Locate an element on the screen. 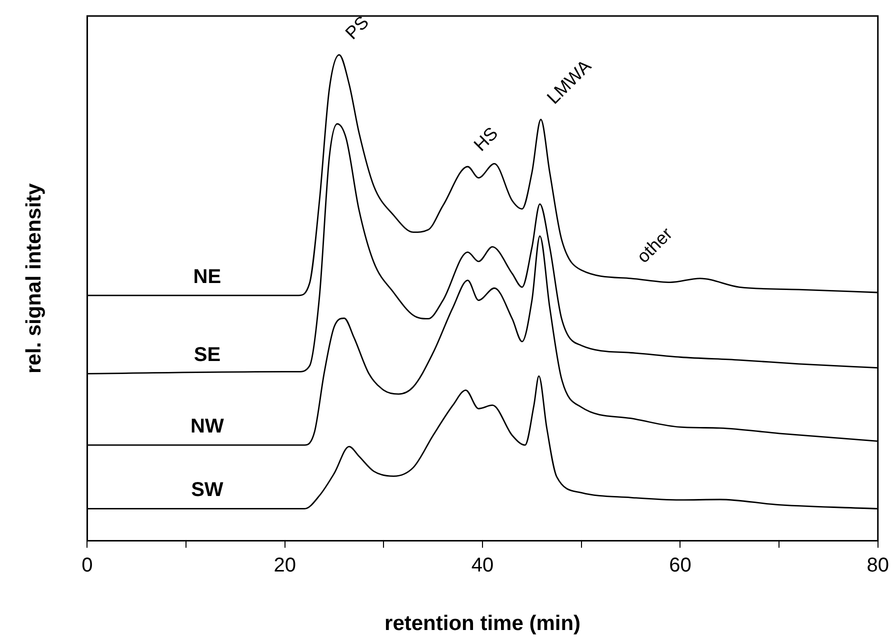 The height and width of the screenshot is (641, 895). x-axis-title: retention time (min) is located at coordinates (482, 624).